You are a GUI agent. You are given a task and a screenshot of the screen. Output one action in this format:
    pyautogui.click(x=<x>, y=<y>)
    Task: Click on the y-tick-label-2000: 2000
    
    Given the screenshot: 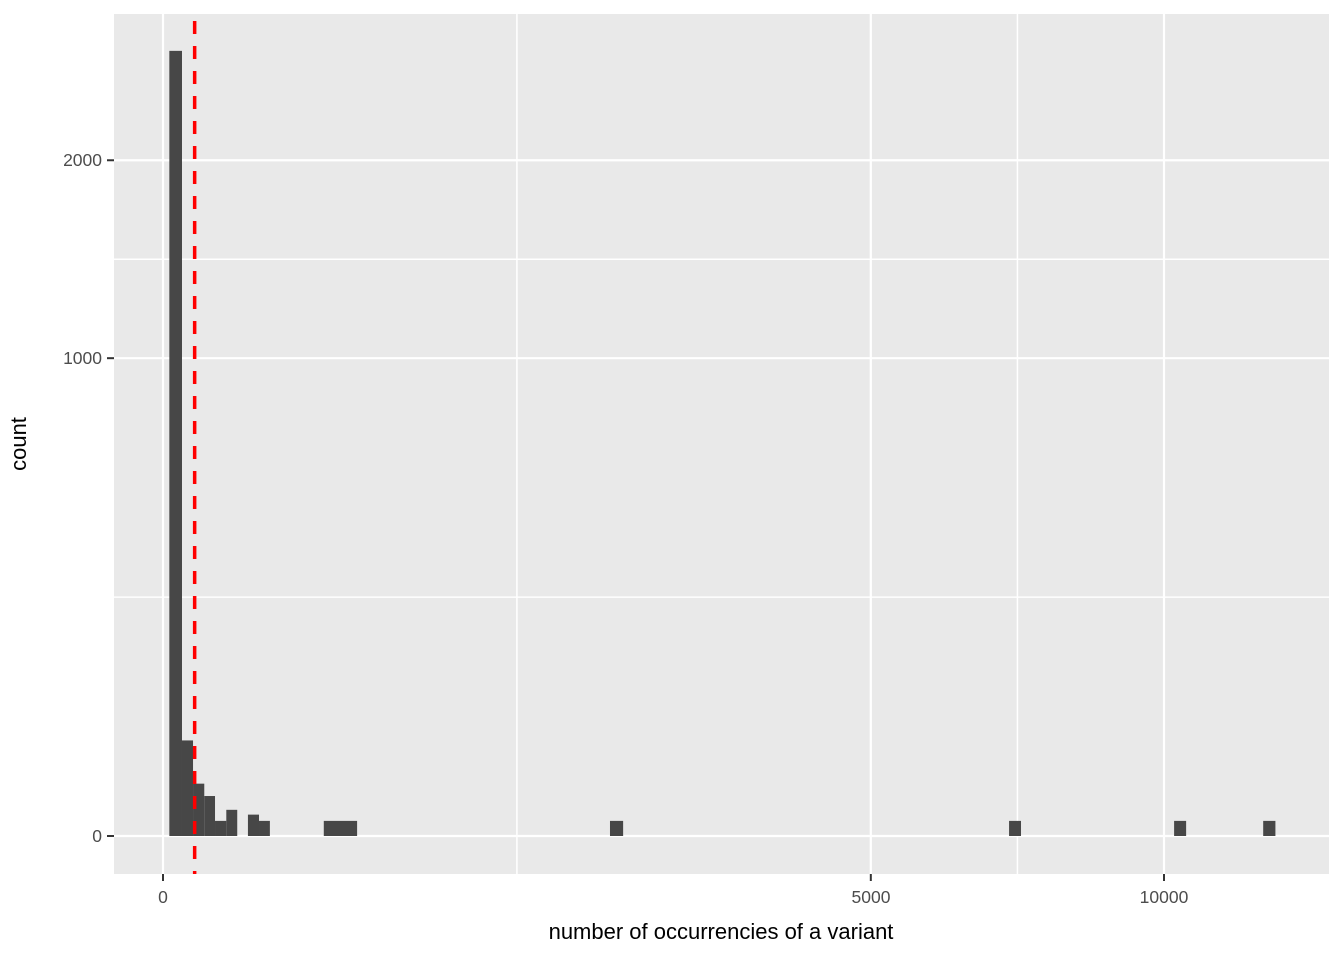 What is the action you would take?
    pyautogui.click(x=82, y=160)
    